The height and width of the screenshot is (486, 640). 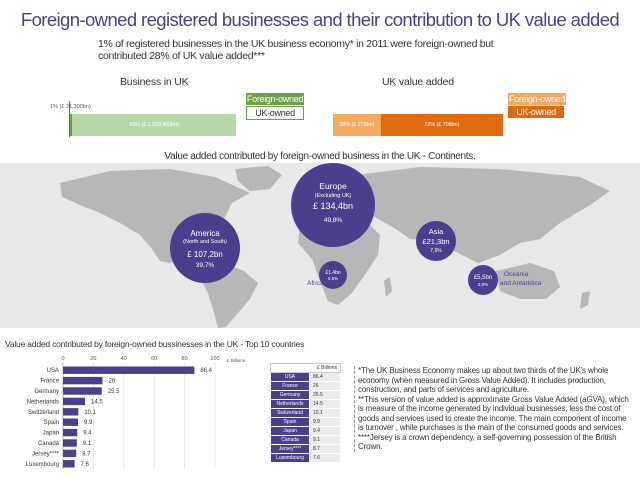 I want to click on table-row: Spain 9.9, so click(x=305, y=422).